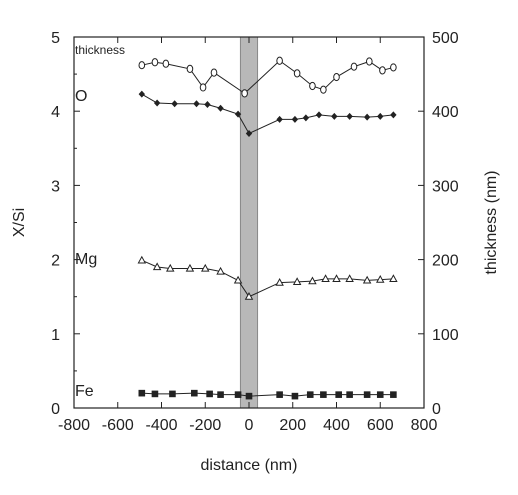 This screenshot has width=518, height=495. I want to click on series-label-o: O, so click(81, 96).